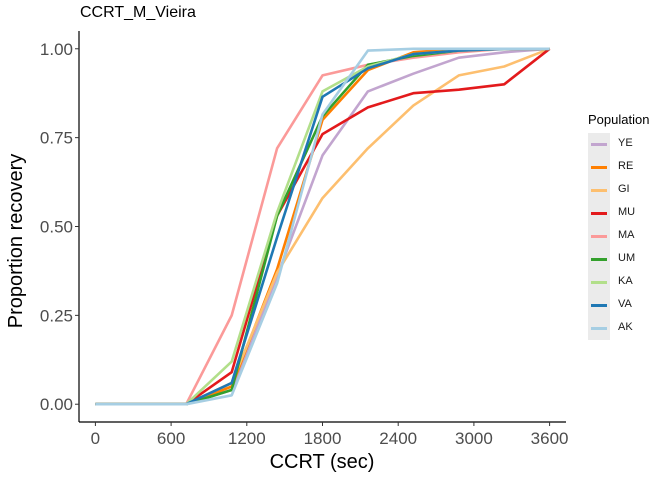 The height and width of the screenshot is (480, 672). Describe the element at coordinates (625, 143) in the screenshot. I see `legend-label: YE` at that location.